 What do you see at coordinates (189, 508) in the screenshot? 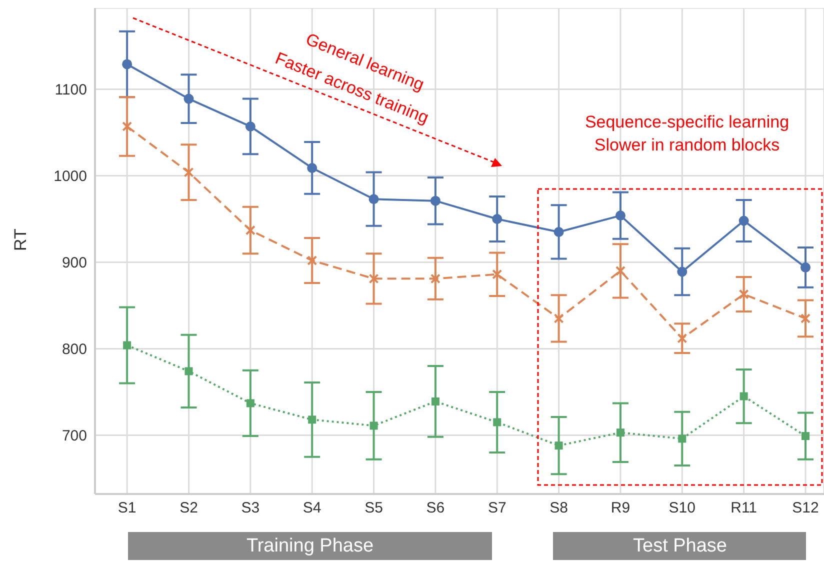
I see `x-tick-label: S2` at bounding box center [189, 508].